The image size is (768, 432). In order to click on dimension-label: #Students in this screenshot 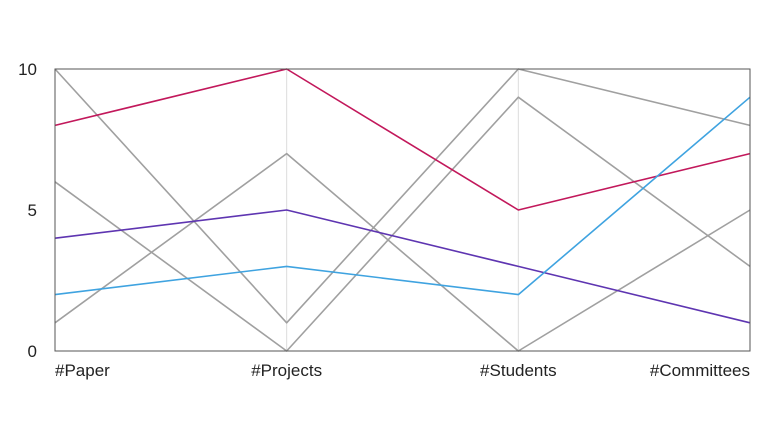, I will do `click(518, 370)`.